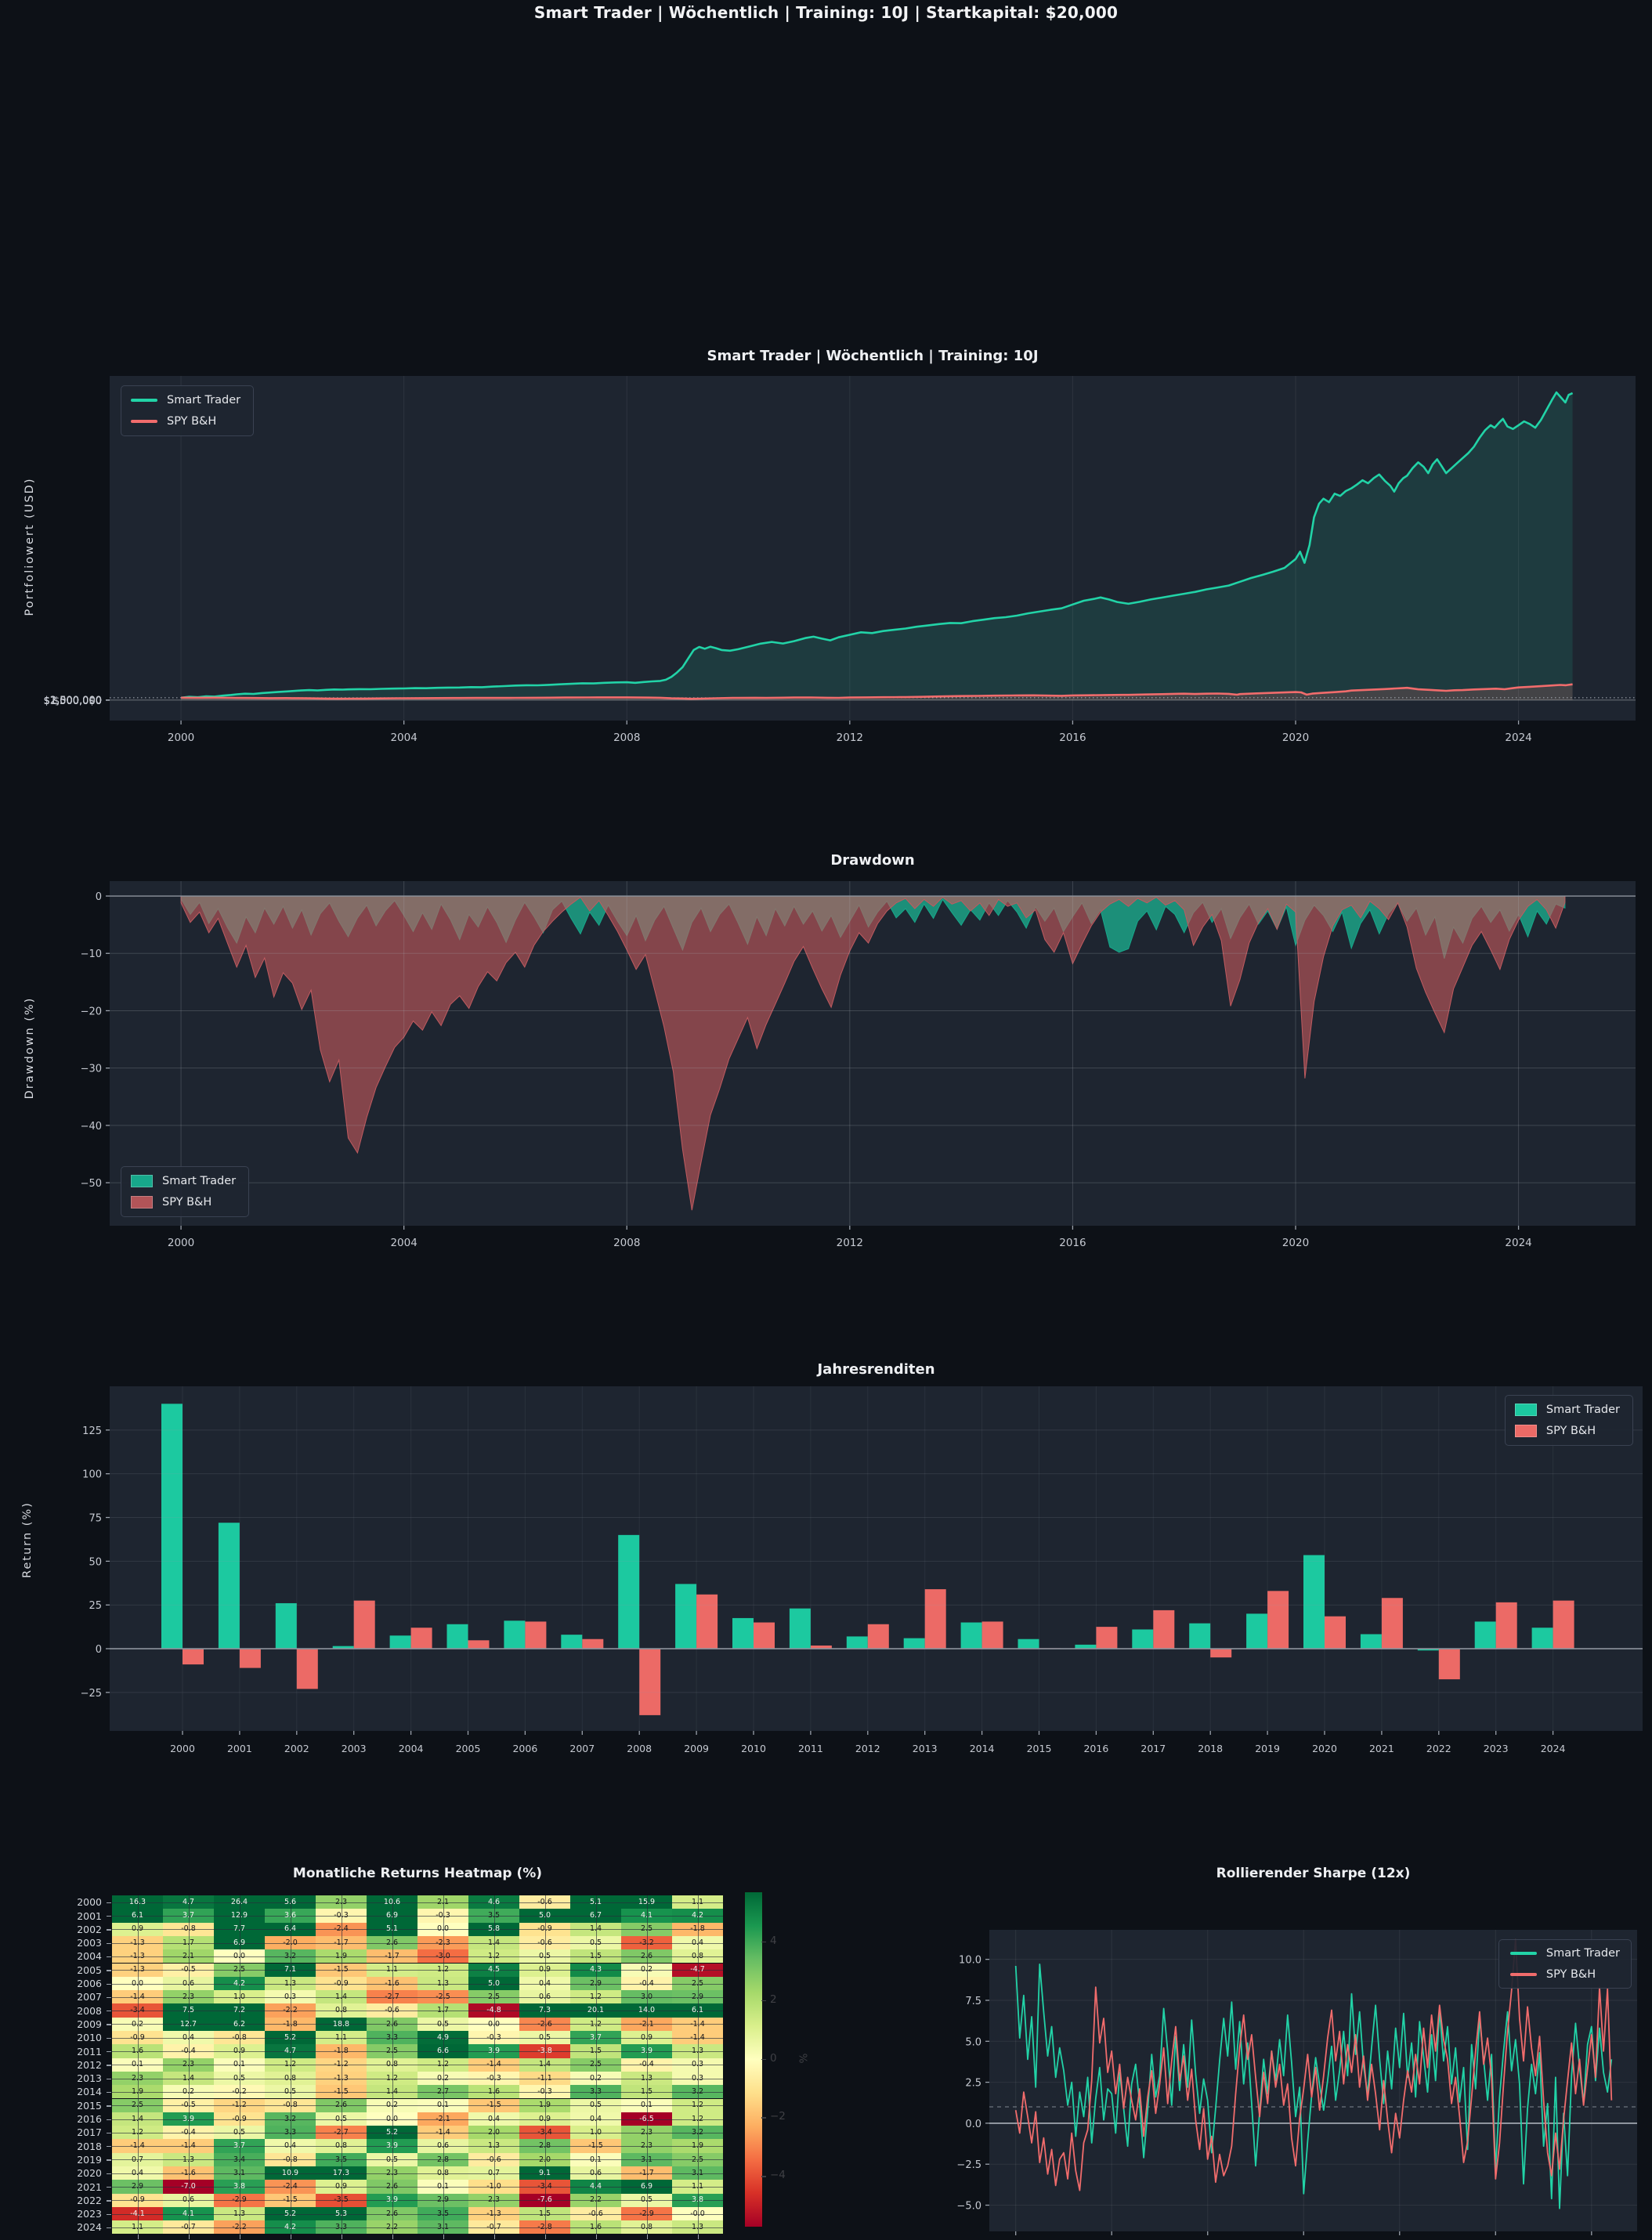 Image resolution: width=1652 pixels, height=2240 pixels. What do you see at coordinates (240, 1956) in the screenshot?
I see `heatmap-cell-value: 0.0` at bounding box center [240, 1956].